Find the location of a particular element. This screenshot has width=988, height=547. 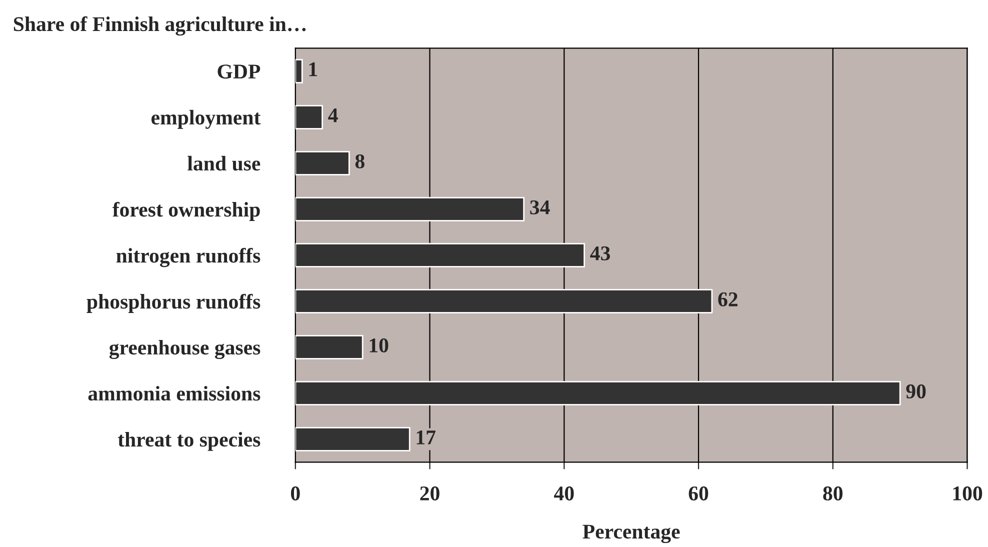

data-label: 62 is located at coordinates (728, 299).